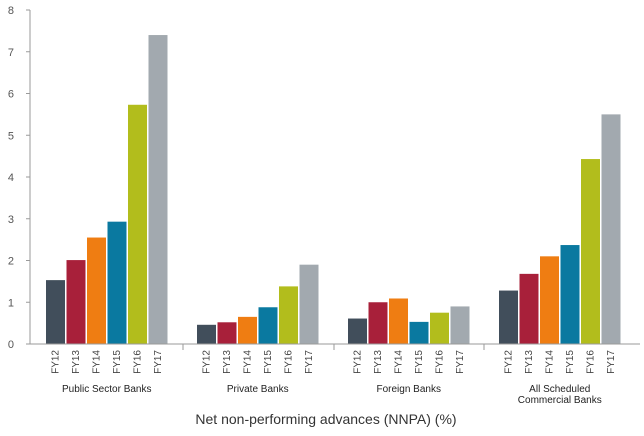  What do you see at coordinates (55, 312) in the screenshot?
I see `bar-fy12: Public Sector Banks FY12: 1.53` at bounding box center [55, 312].